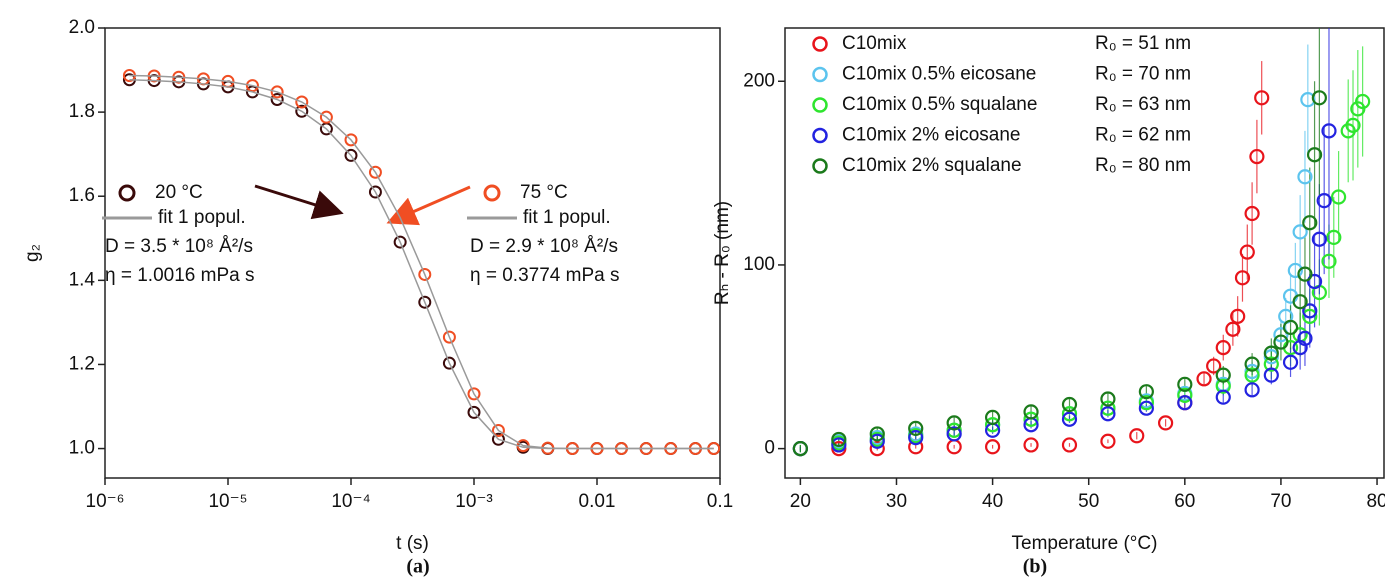  I want to click on legend-label: 20 °C, so click(179, 192).